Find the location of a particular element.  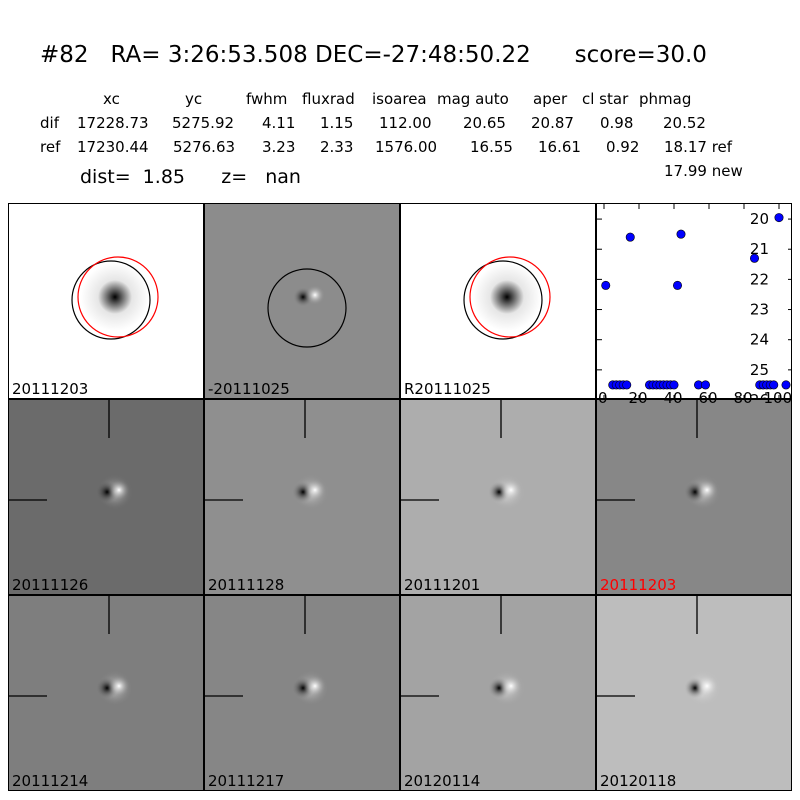

y-tick-label: 21 is located at coordinates (759, 249).